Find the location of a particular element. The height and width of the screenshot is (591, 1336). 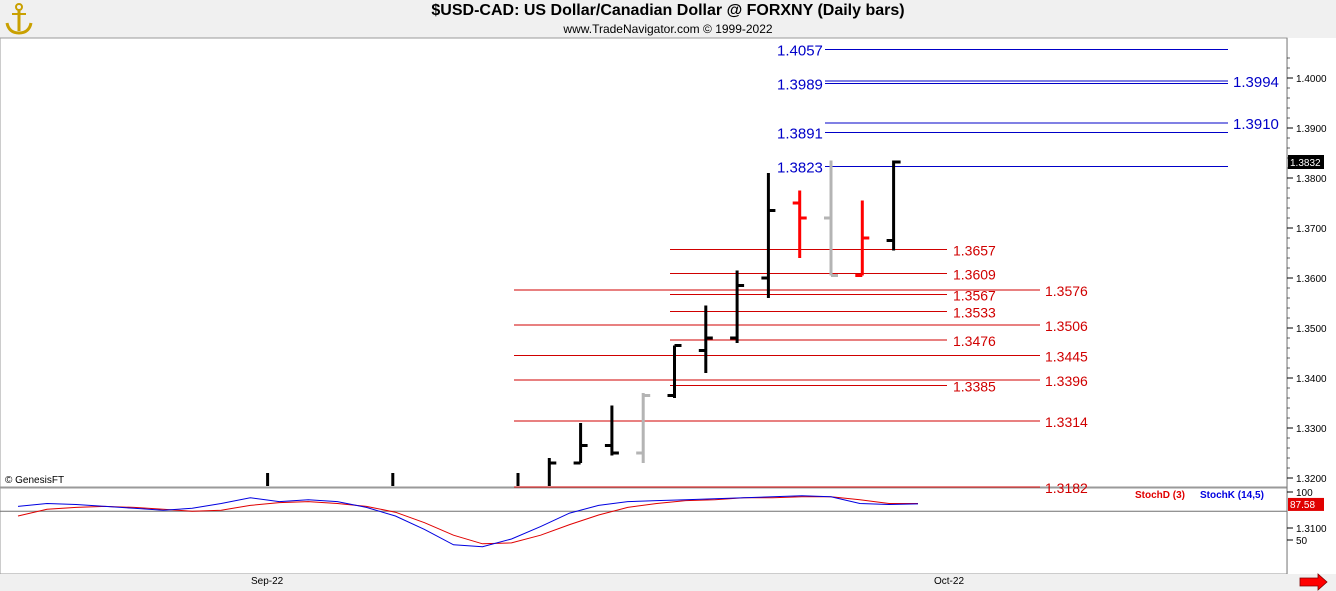

red-level-label: 1.3567 is located at coordinates (974, 296).